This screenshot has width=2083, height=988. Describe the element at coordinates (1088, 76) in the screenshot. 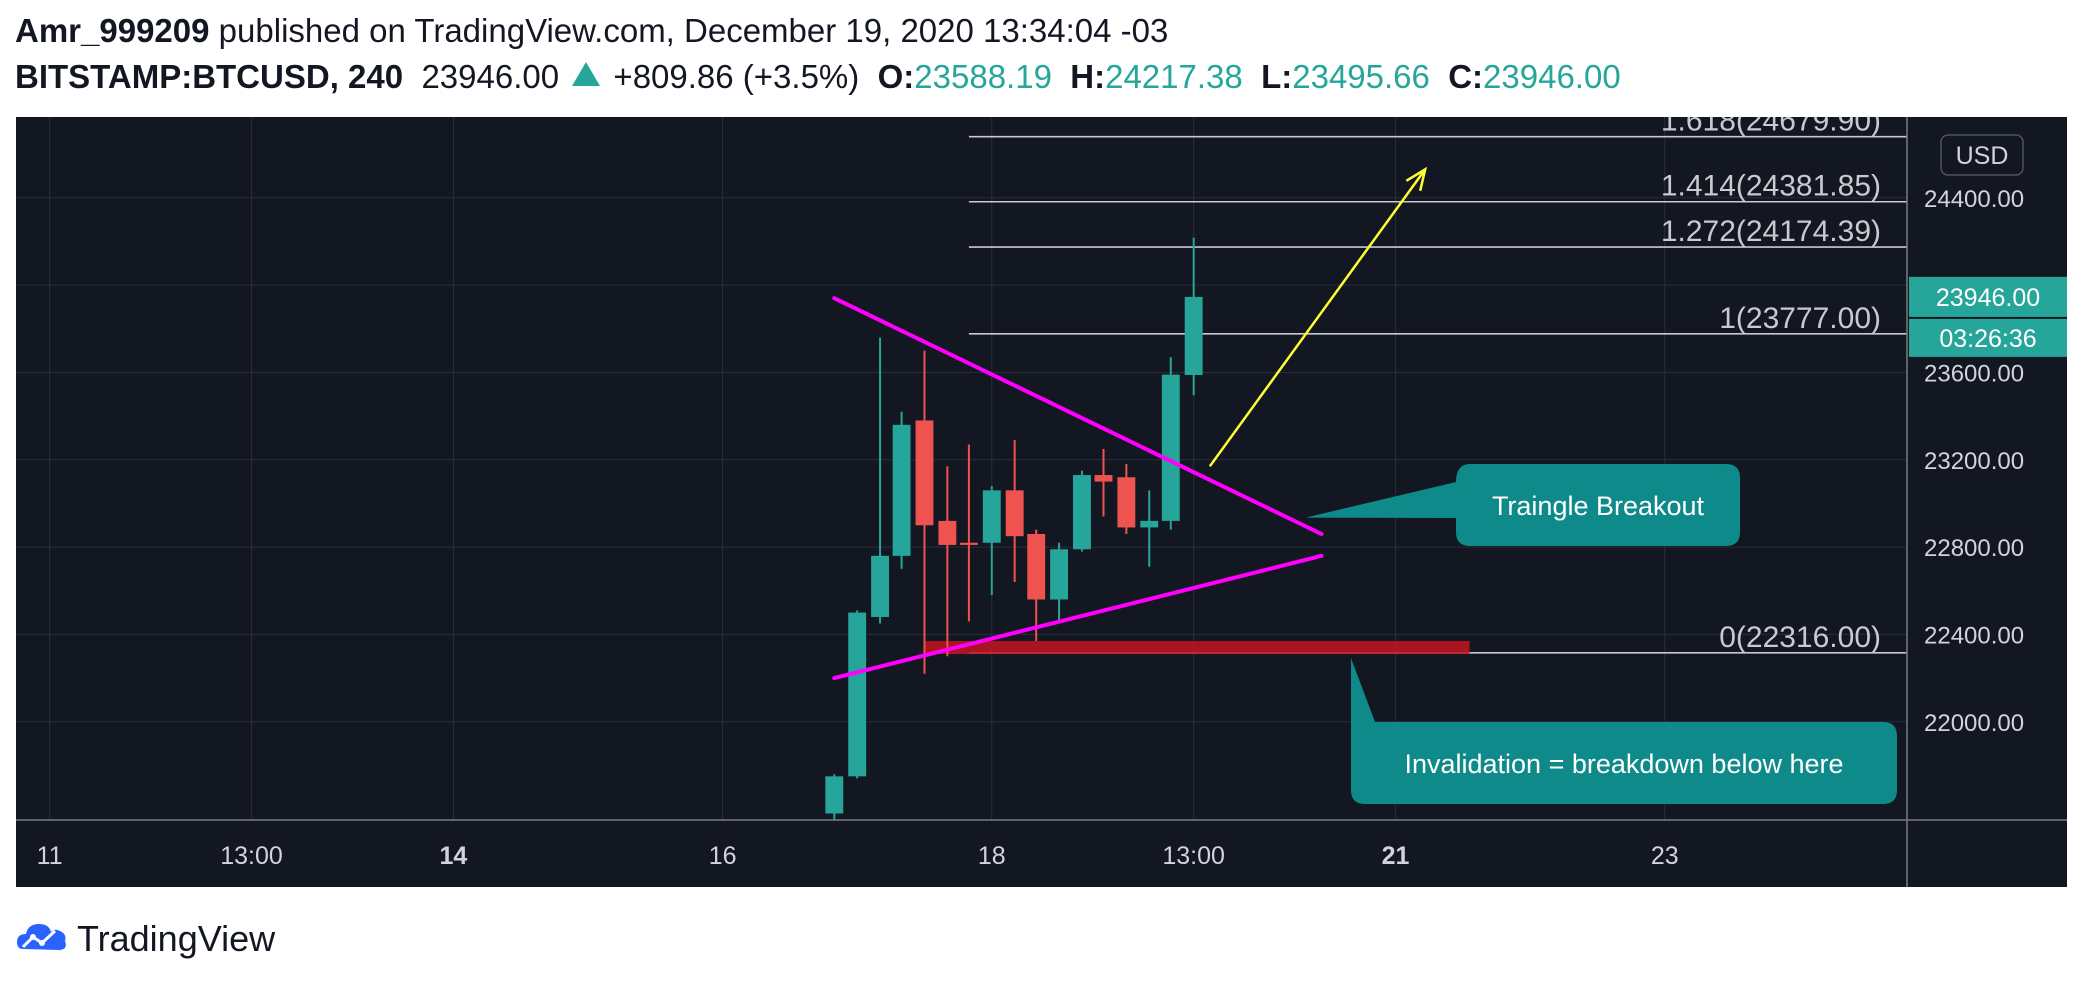

I see `high-label: H:` at that location.